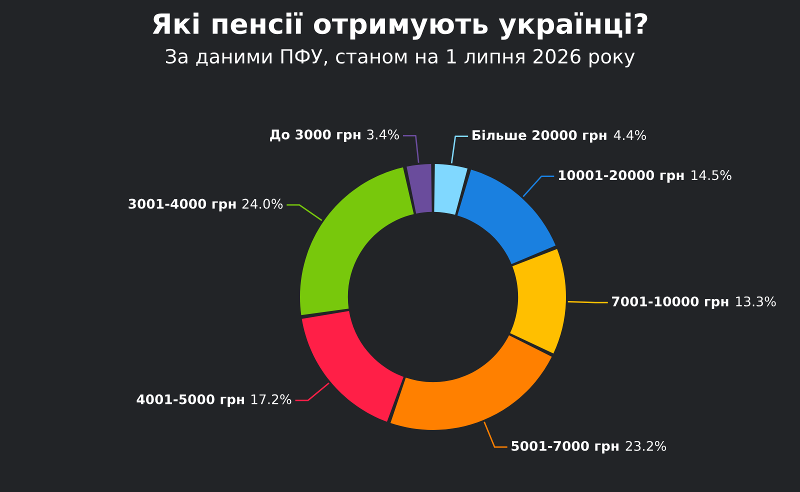 The height and width of the screenshot is (492, 800). I want to click on slice-label: 4001-5000 грн, so click(190, 400).